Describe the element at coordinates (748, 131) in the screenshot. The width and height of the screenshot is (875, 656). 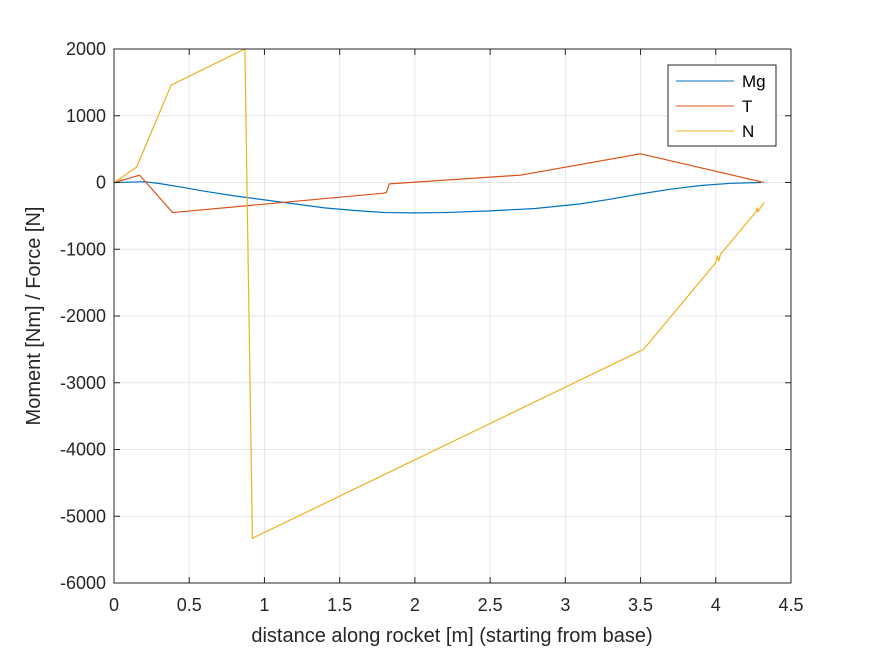
I see `legend-label-n: N` at that location.